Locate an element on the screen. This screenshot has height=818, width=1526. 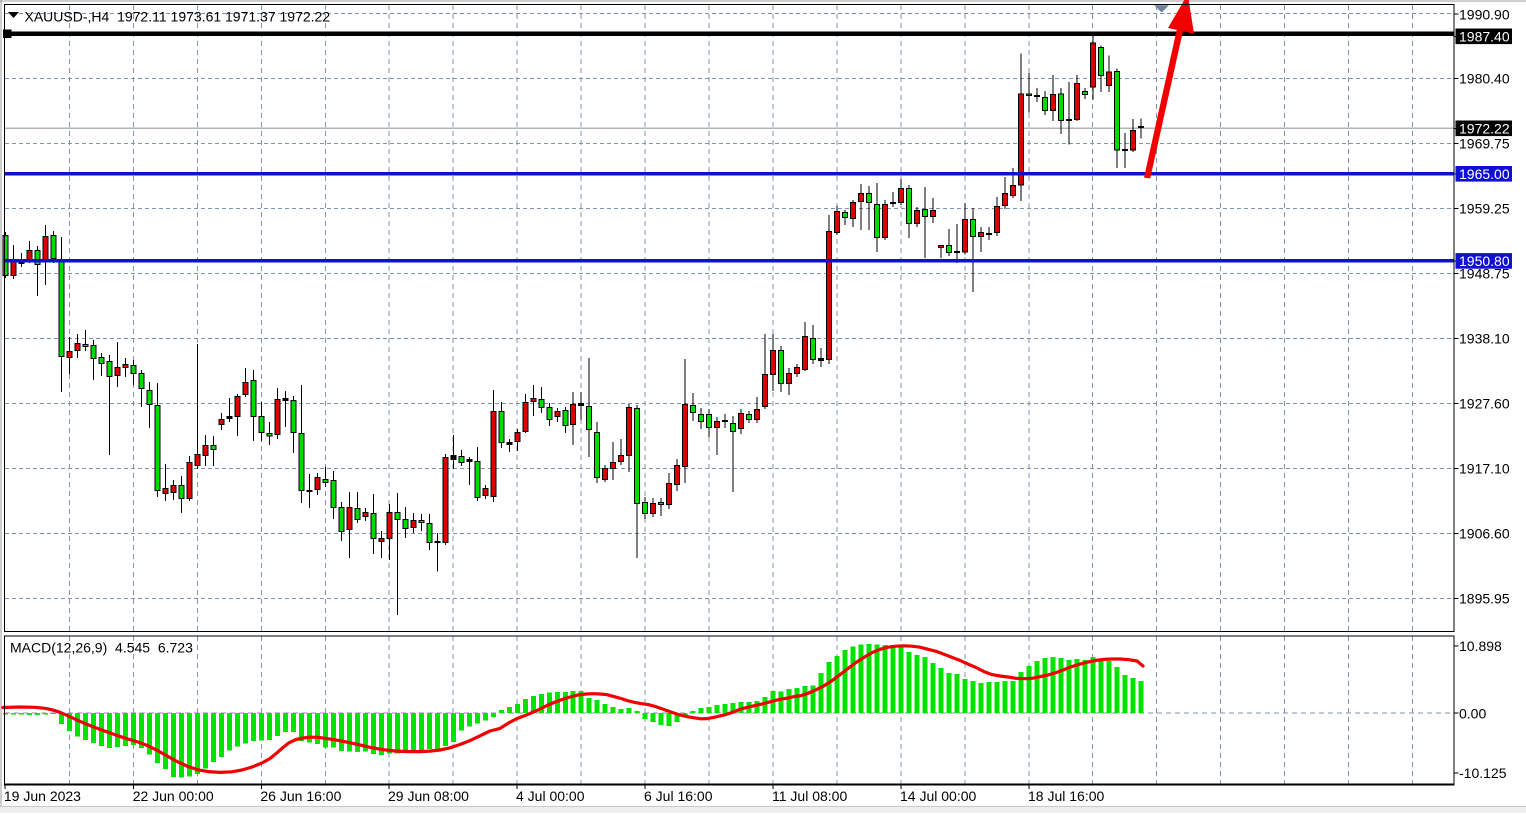
svg-text: 26 Jun 16:00 is located at coordinates (300, 796).